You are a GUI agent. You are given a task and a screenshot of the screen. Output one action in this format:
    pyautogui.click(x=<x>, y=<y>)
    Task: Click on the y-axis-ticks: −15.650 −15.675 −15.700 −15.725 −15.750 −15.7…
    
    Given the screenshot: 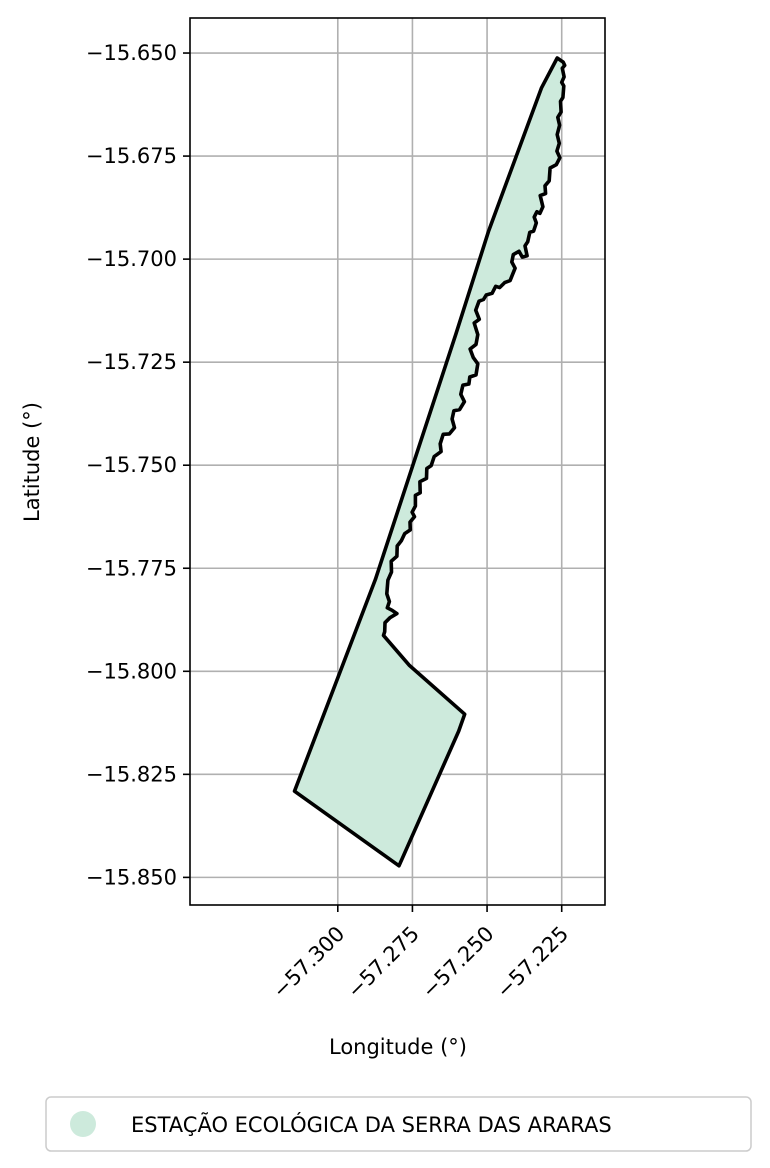 What is the action you would take?
    pyautogui.click(x=138, y=465)
    